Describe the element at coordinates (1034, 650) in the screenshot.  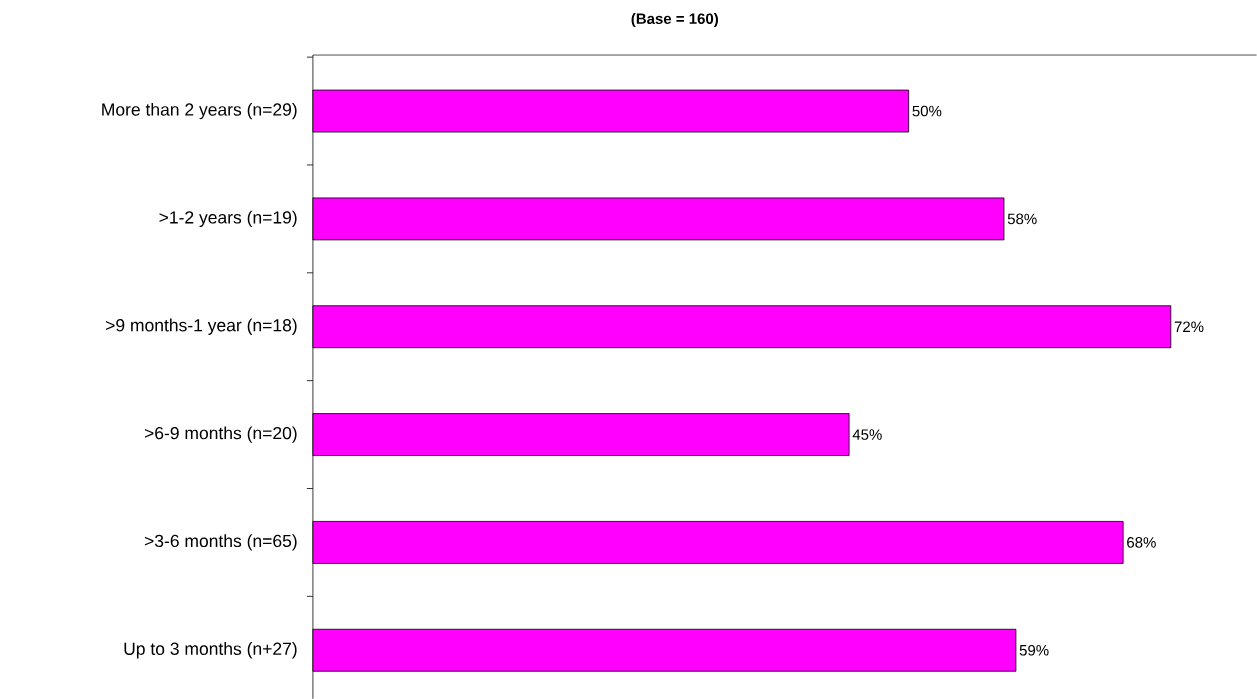
I see `data-label: 59%` at that location.